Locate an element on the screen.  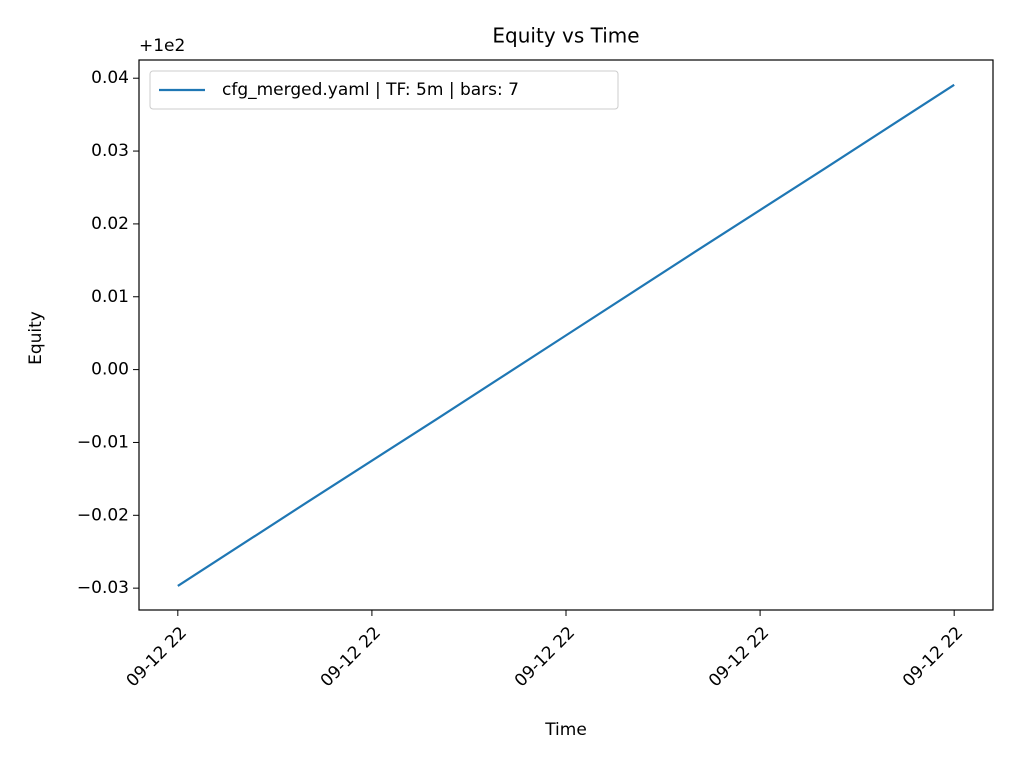
y-axis-label: Equity is located at coordinates (36, 338).